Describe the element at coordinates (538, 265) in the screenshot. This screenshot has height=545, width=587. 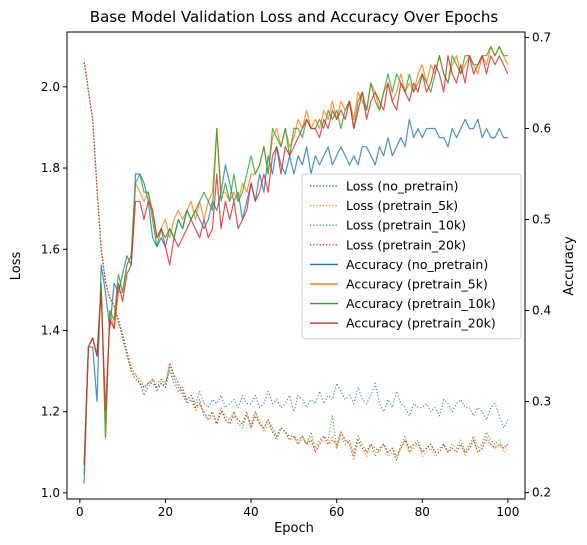
I see `right-y-axis-ticks: 0.2 0.3 0.4 0.5 0.6 0.7` at that location.